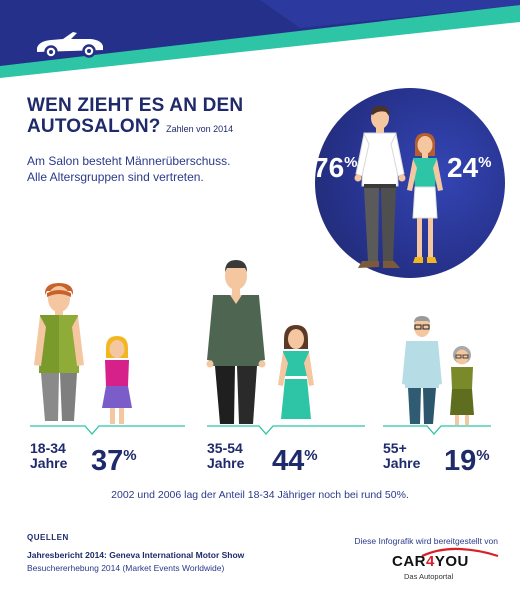  Describe the element at coordinates (114, 461) in the screenshot. I see `age-percentage-18-34: 37%` at that location.